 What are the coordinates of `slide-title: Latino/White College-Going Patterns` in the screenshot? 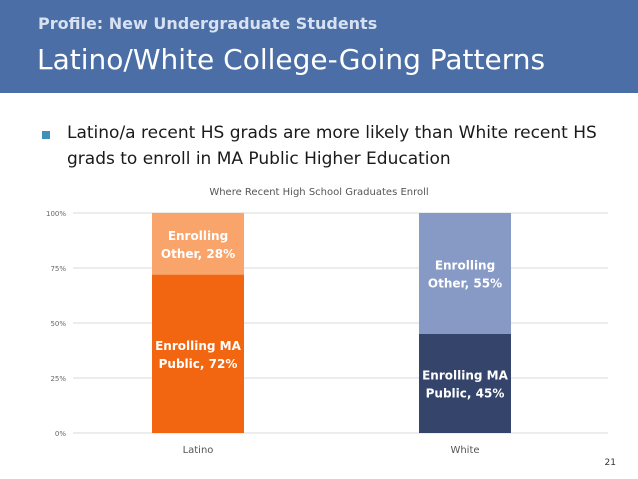 It's located at (291, 59).